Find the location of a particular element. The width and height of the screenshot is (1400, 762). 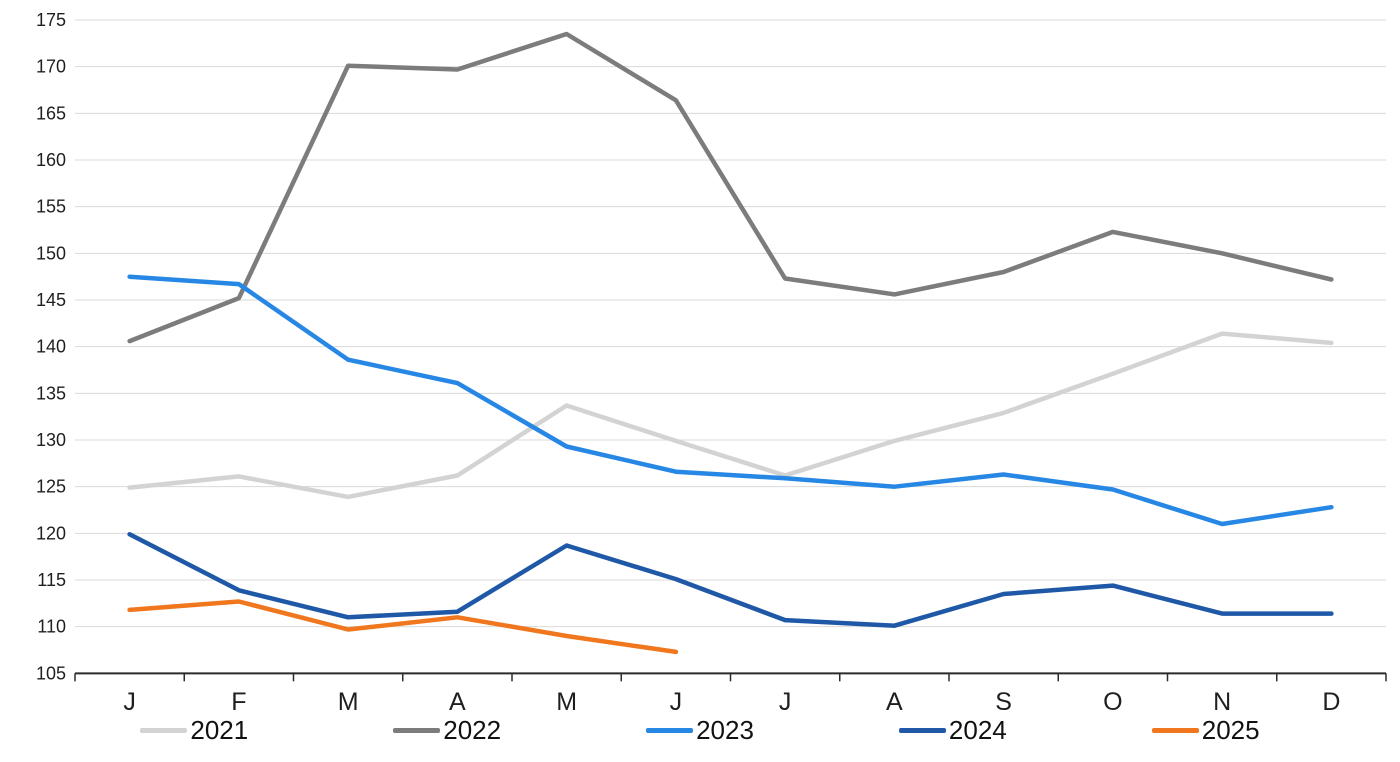

y-axis-tick-label: 125 is located at coordinates (51, 487).